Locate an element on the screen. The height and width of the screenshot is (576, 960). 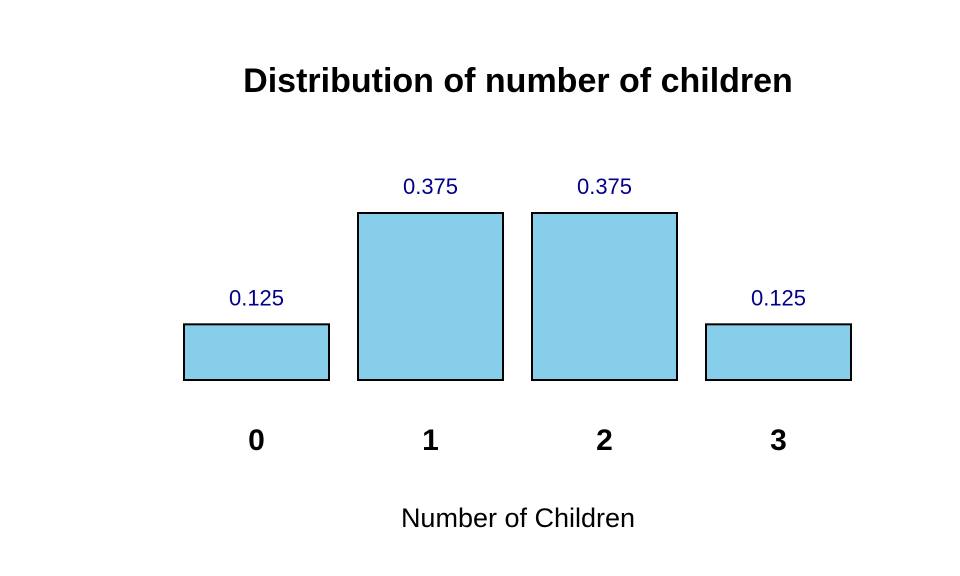
x-tick-labels: 0 1 2 3 is located at coordinates (517, 440).